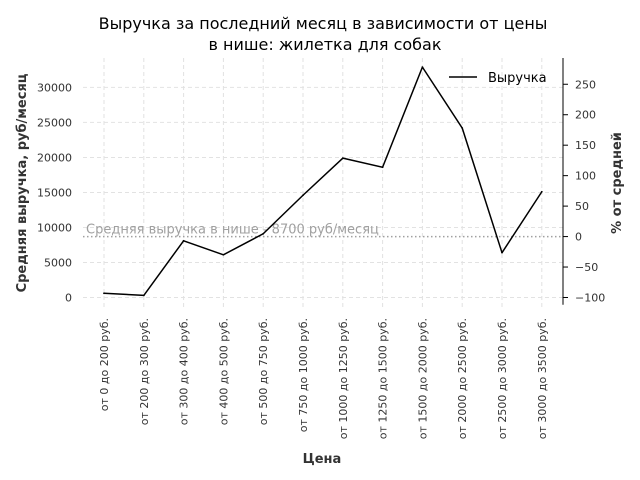  I want to click on legend: Выручка, so click(498, 78).